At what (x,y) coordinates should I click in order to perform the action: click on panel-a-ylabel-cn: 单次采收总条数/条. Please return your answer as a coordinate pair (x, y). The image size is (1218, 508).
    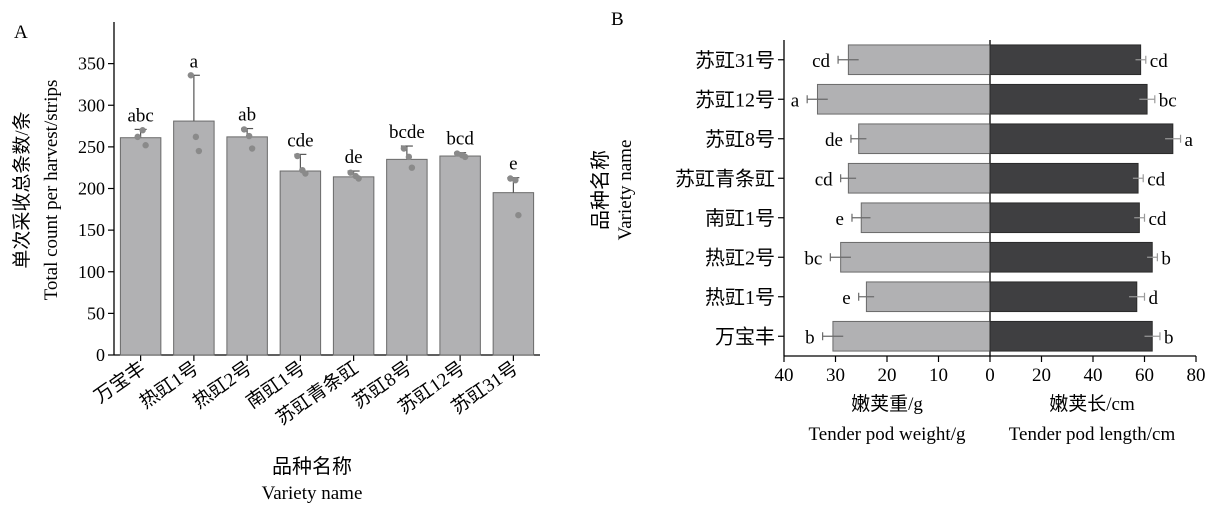
    Looking at the image, I should click on (22, 189).